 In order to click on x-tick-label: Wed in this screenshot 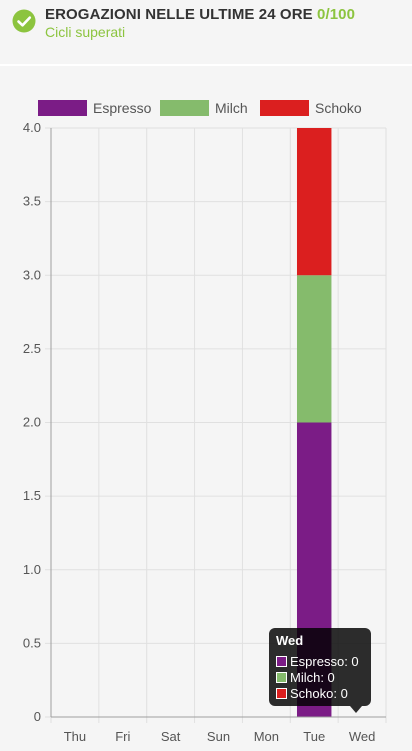, I will do `click(362, 736)`.